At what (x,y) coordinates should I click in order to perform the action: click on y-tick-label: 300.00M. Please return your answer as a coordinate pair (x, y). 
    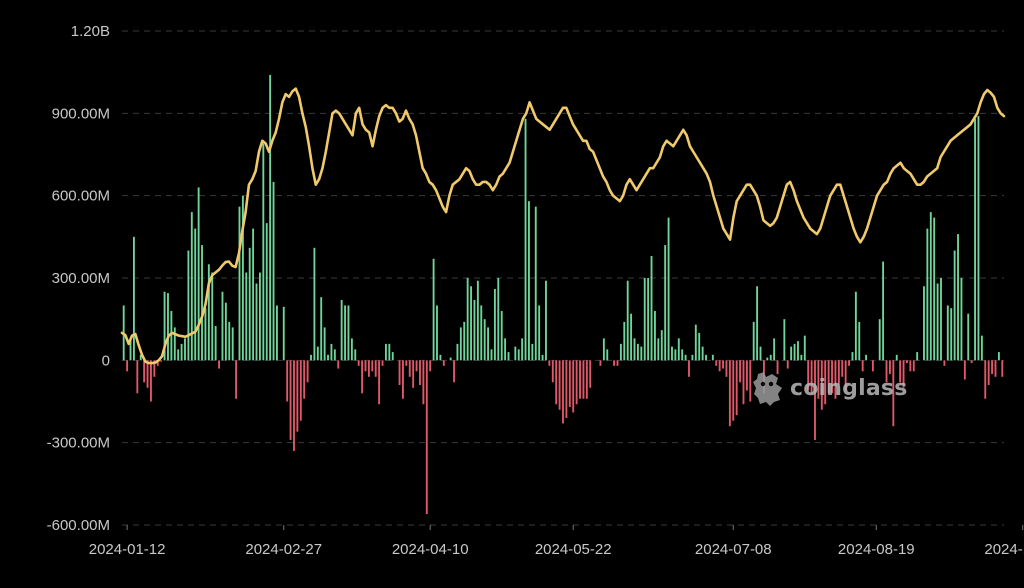
    Looking at the image, I should click on (81, 278).